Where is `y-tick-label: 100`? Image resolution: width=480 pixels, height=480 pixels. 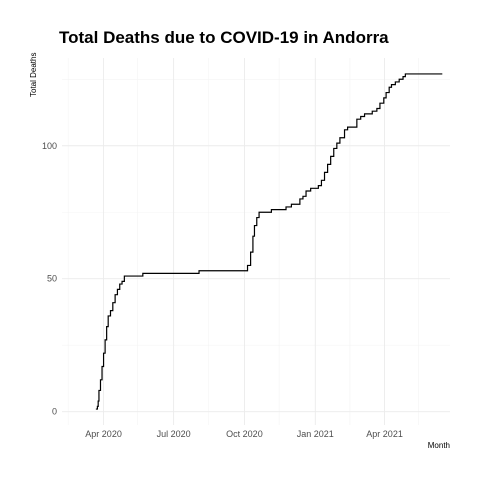 y-tick-label: 100 is located at coordinates (49, 146).